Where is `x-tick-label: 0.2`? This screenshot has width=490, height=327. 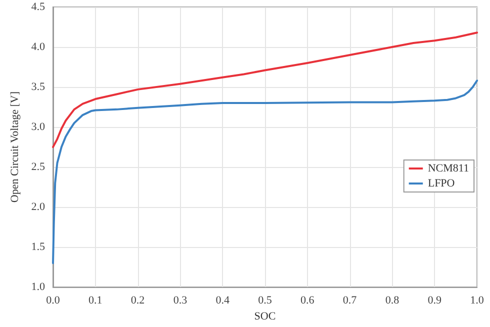 x-tick-label: 0.2 is located at coordinates (137, 300).